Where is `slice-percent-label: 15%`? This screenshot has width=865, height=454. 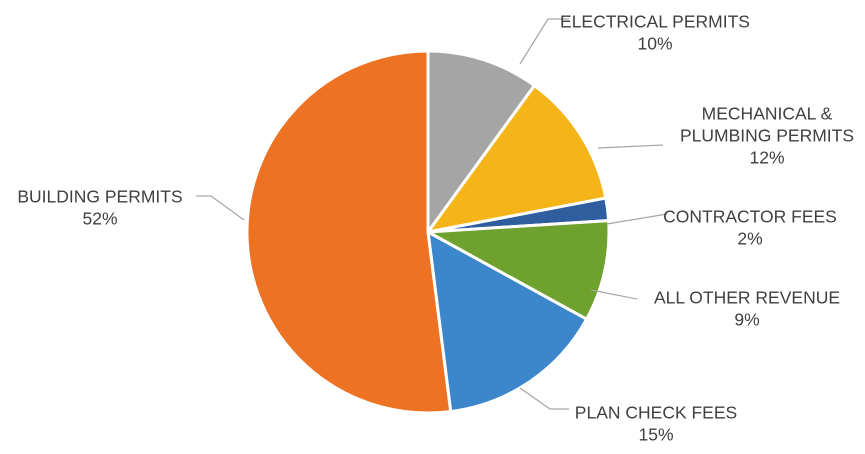
slice-percent-label: 15% is located at coordinates (655, 435).